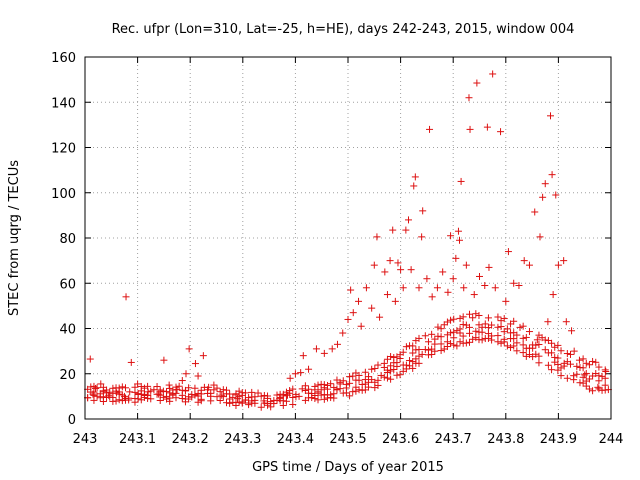 This screenshot has height=480, width=640. What do you see at coordinates (505, 439) in the screenshot?
I see `x-tick-label: 243.8` at bounding box center [505, 439].